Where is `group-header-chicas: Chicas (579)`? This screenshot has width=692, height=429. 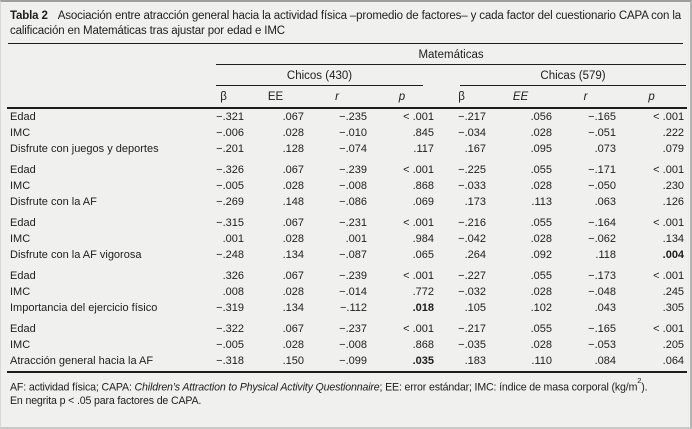
group-header-chicas: Chicas (579) is located at coordinates (573, 76).